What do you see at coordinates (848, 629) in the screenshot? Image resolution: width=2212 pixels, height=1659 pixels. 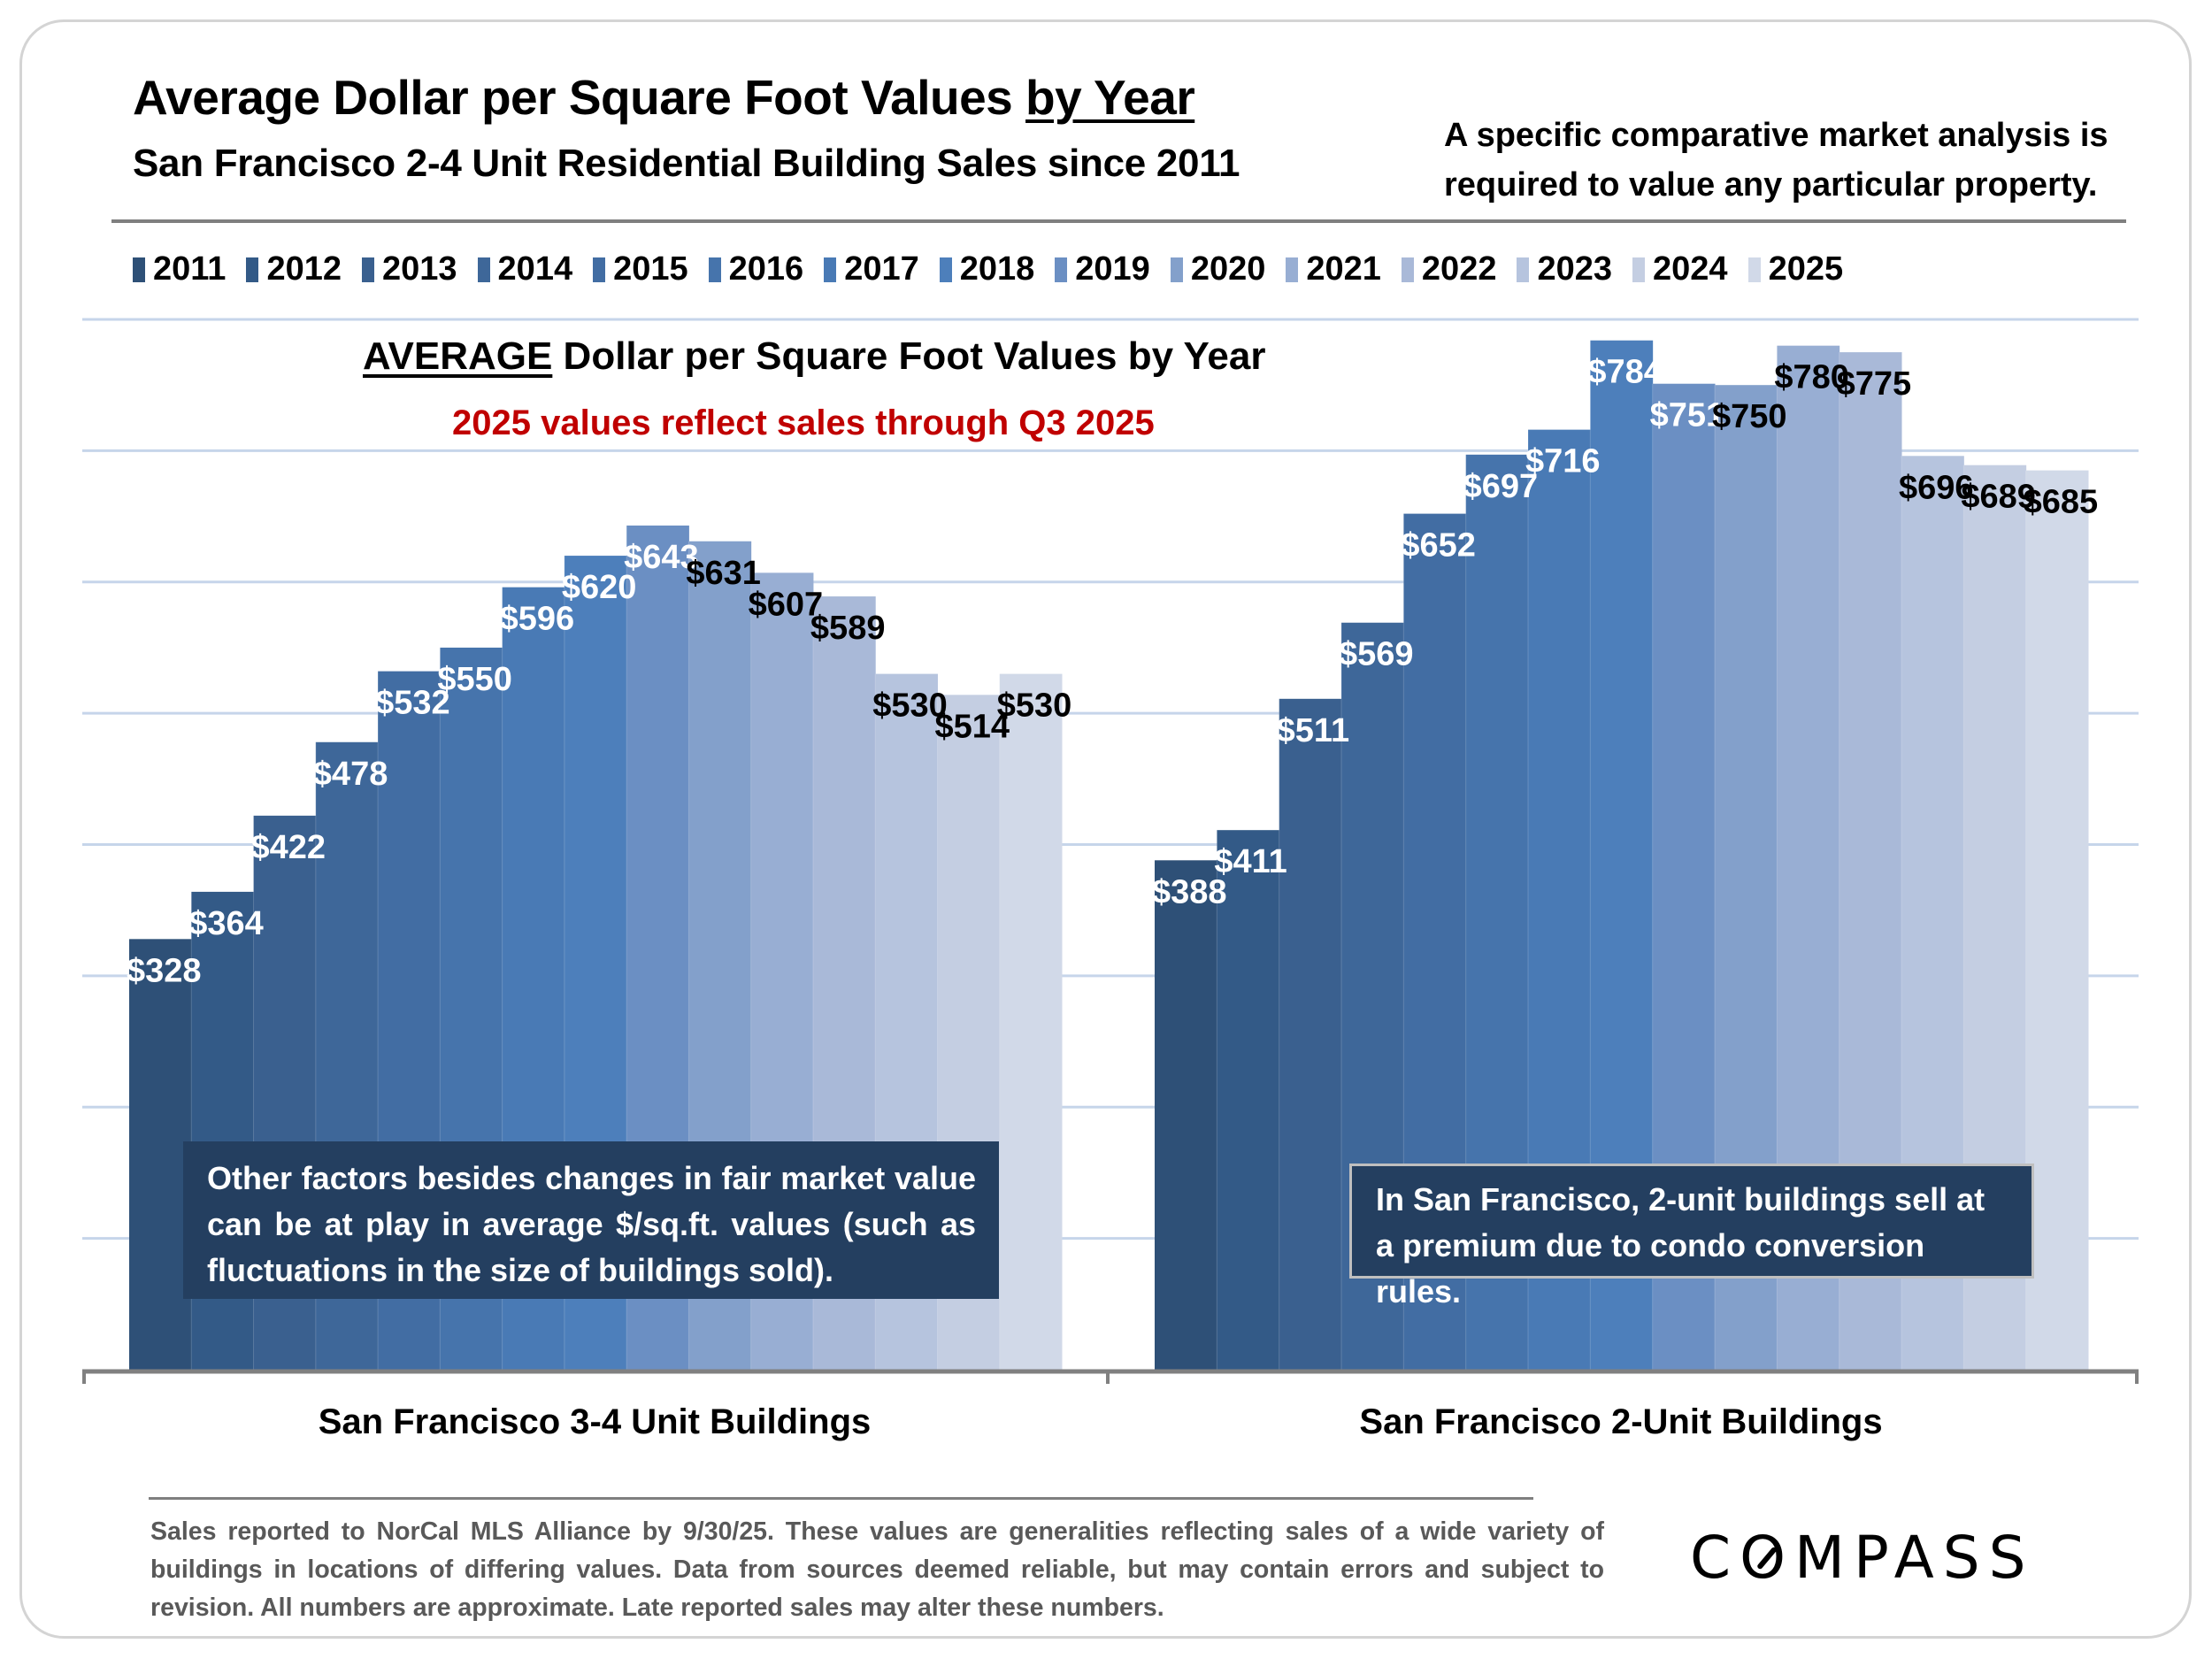 I see `data-label: $589` at bounding box center [848, 629].